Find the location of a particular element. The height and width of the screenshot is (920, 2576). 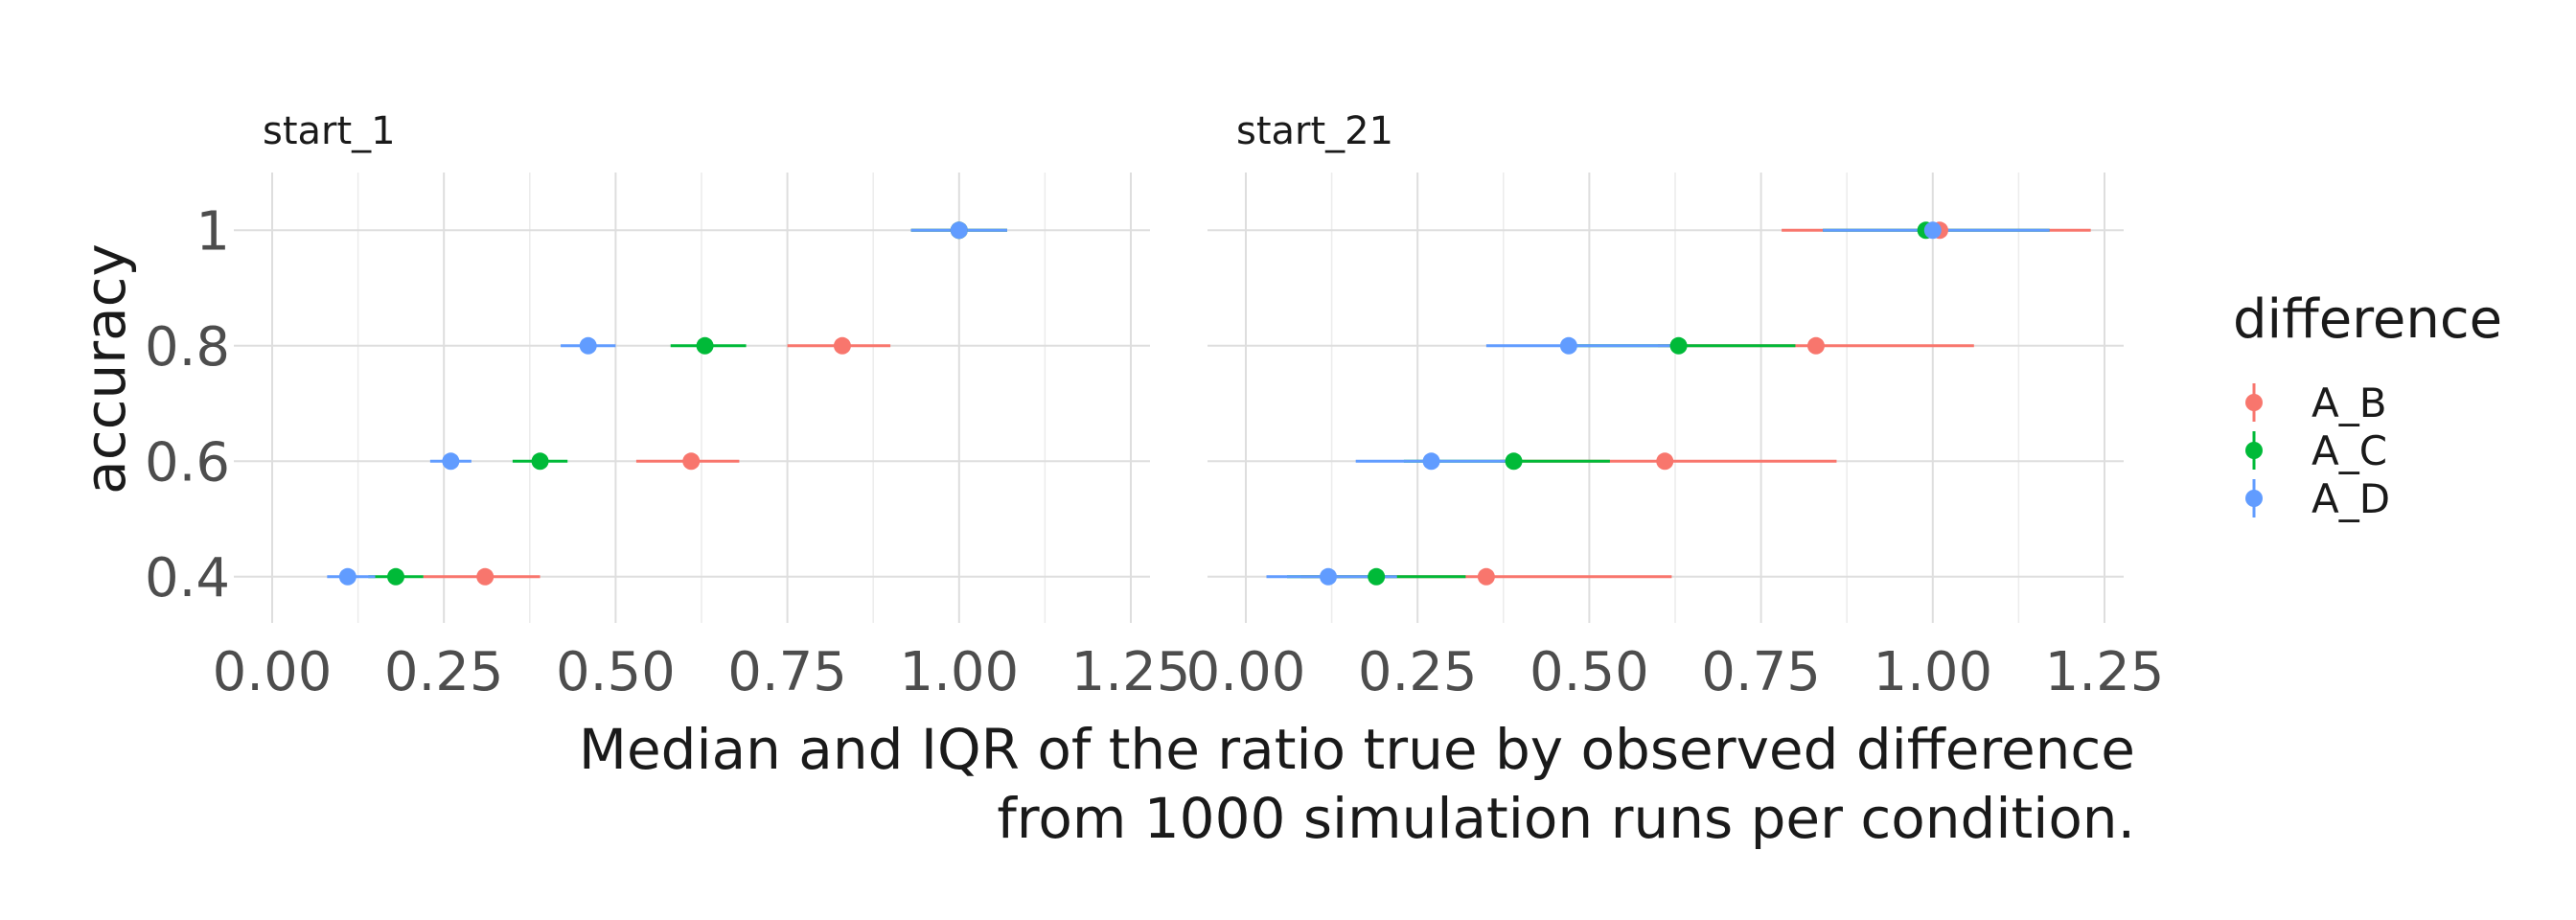

legend-label: A_D is located at coordinates (2351, 498).